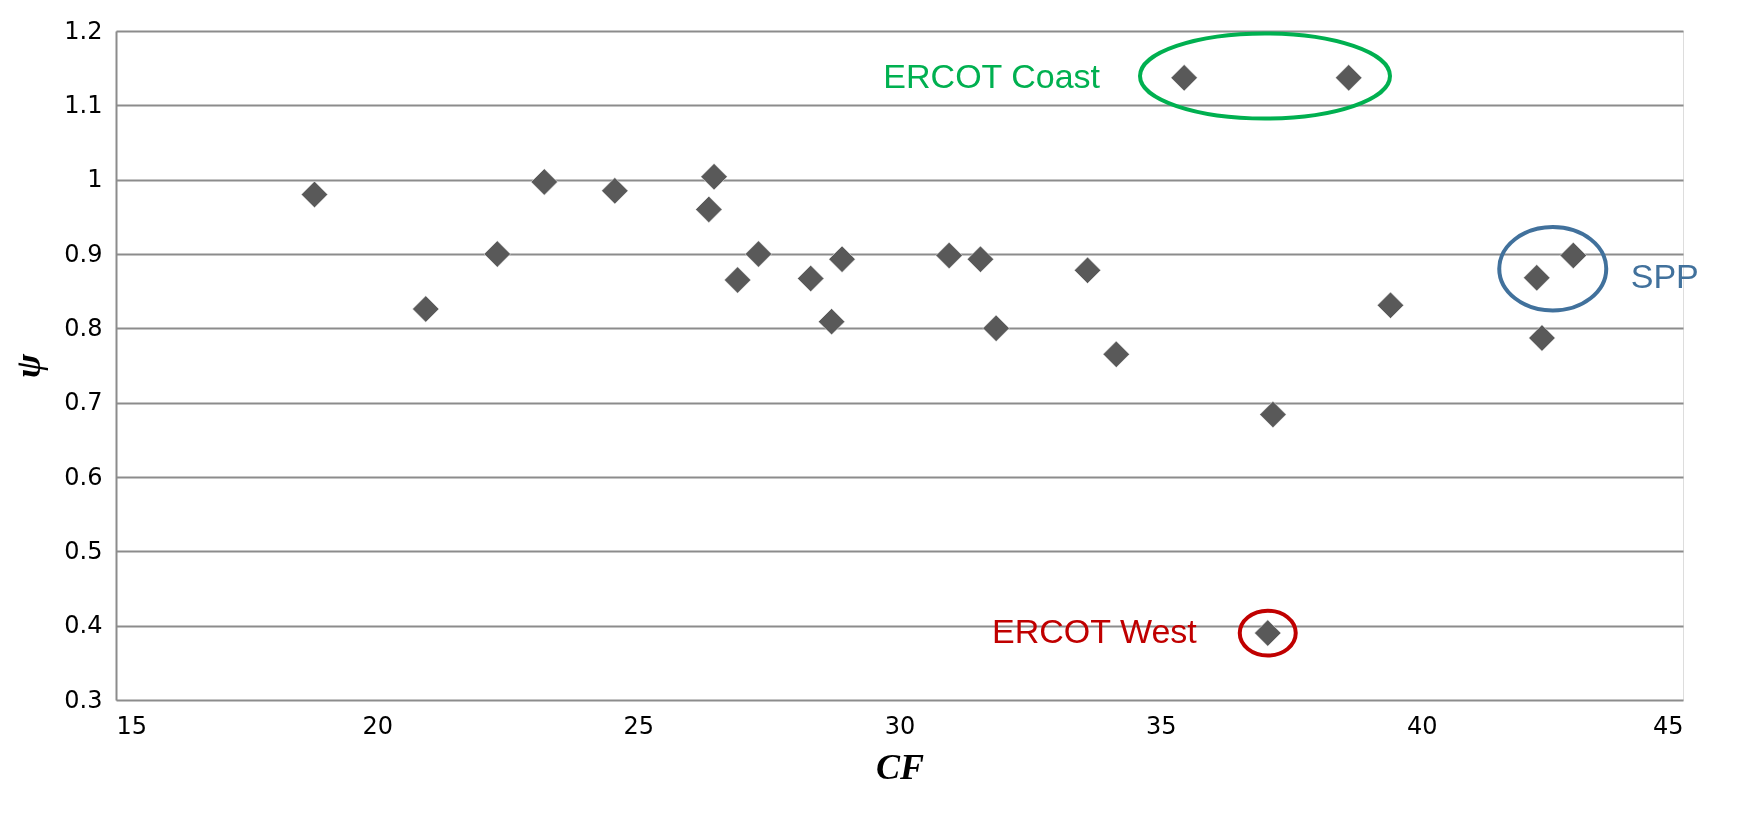  What do you see at coordinates (83, 327) in the screenshot?
I see `y-tick-label: 0.8` at bounding box center [83, 327].